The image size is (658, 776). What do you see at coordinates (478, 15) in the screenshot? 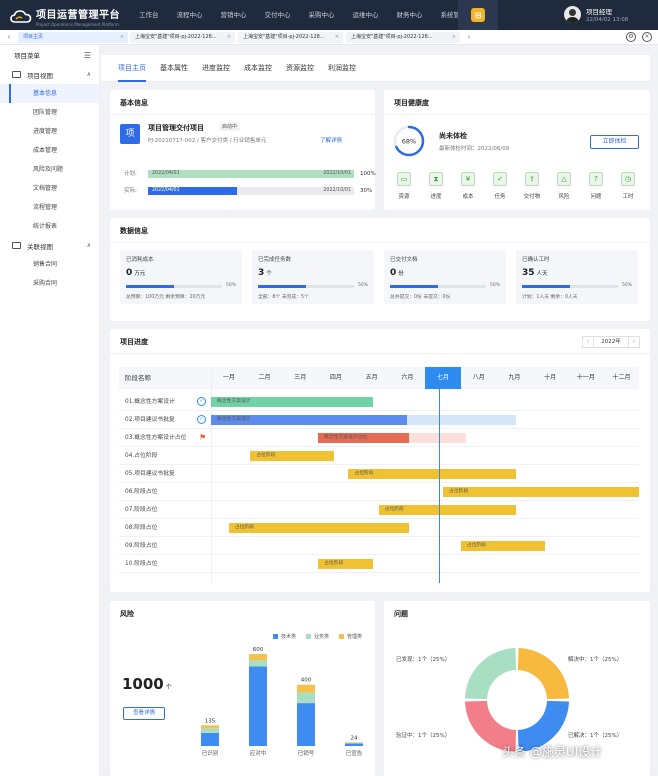
I see `apps-grid-button: ⊞` at bounding box center [478, 15].